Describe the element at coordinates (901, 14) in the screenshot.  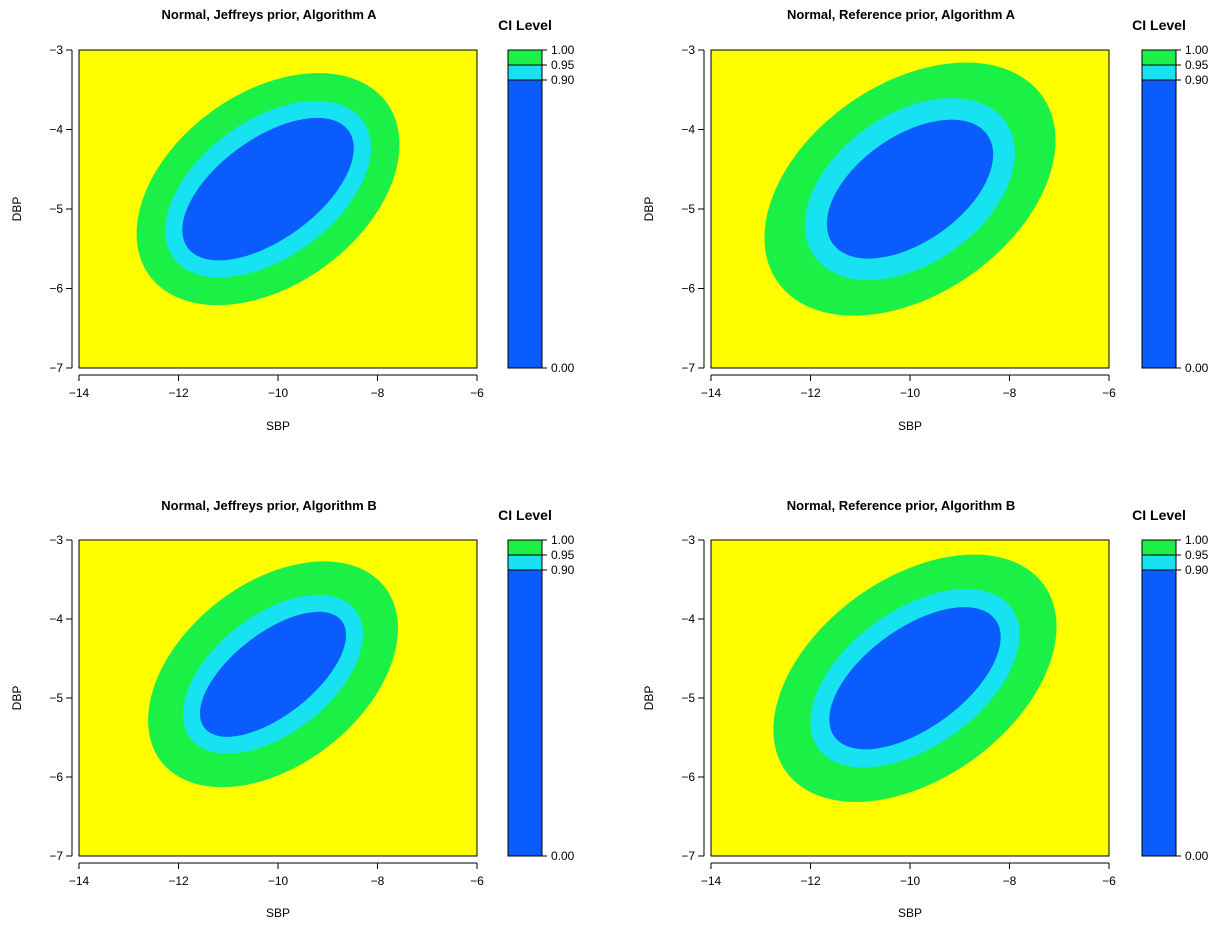
I see `panel-title: Normal, Reference prior, Algorithm A` at that location.